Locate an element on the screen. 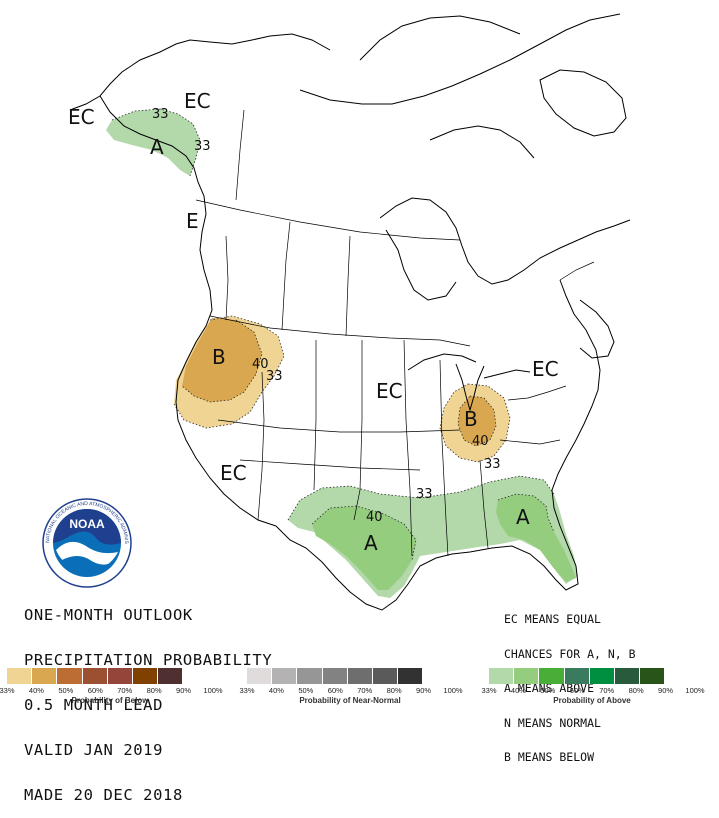 The height and width of the screenshot is (818, 719). alaska-above-33-area is located at coordinates (153, 142).